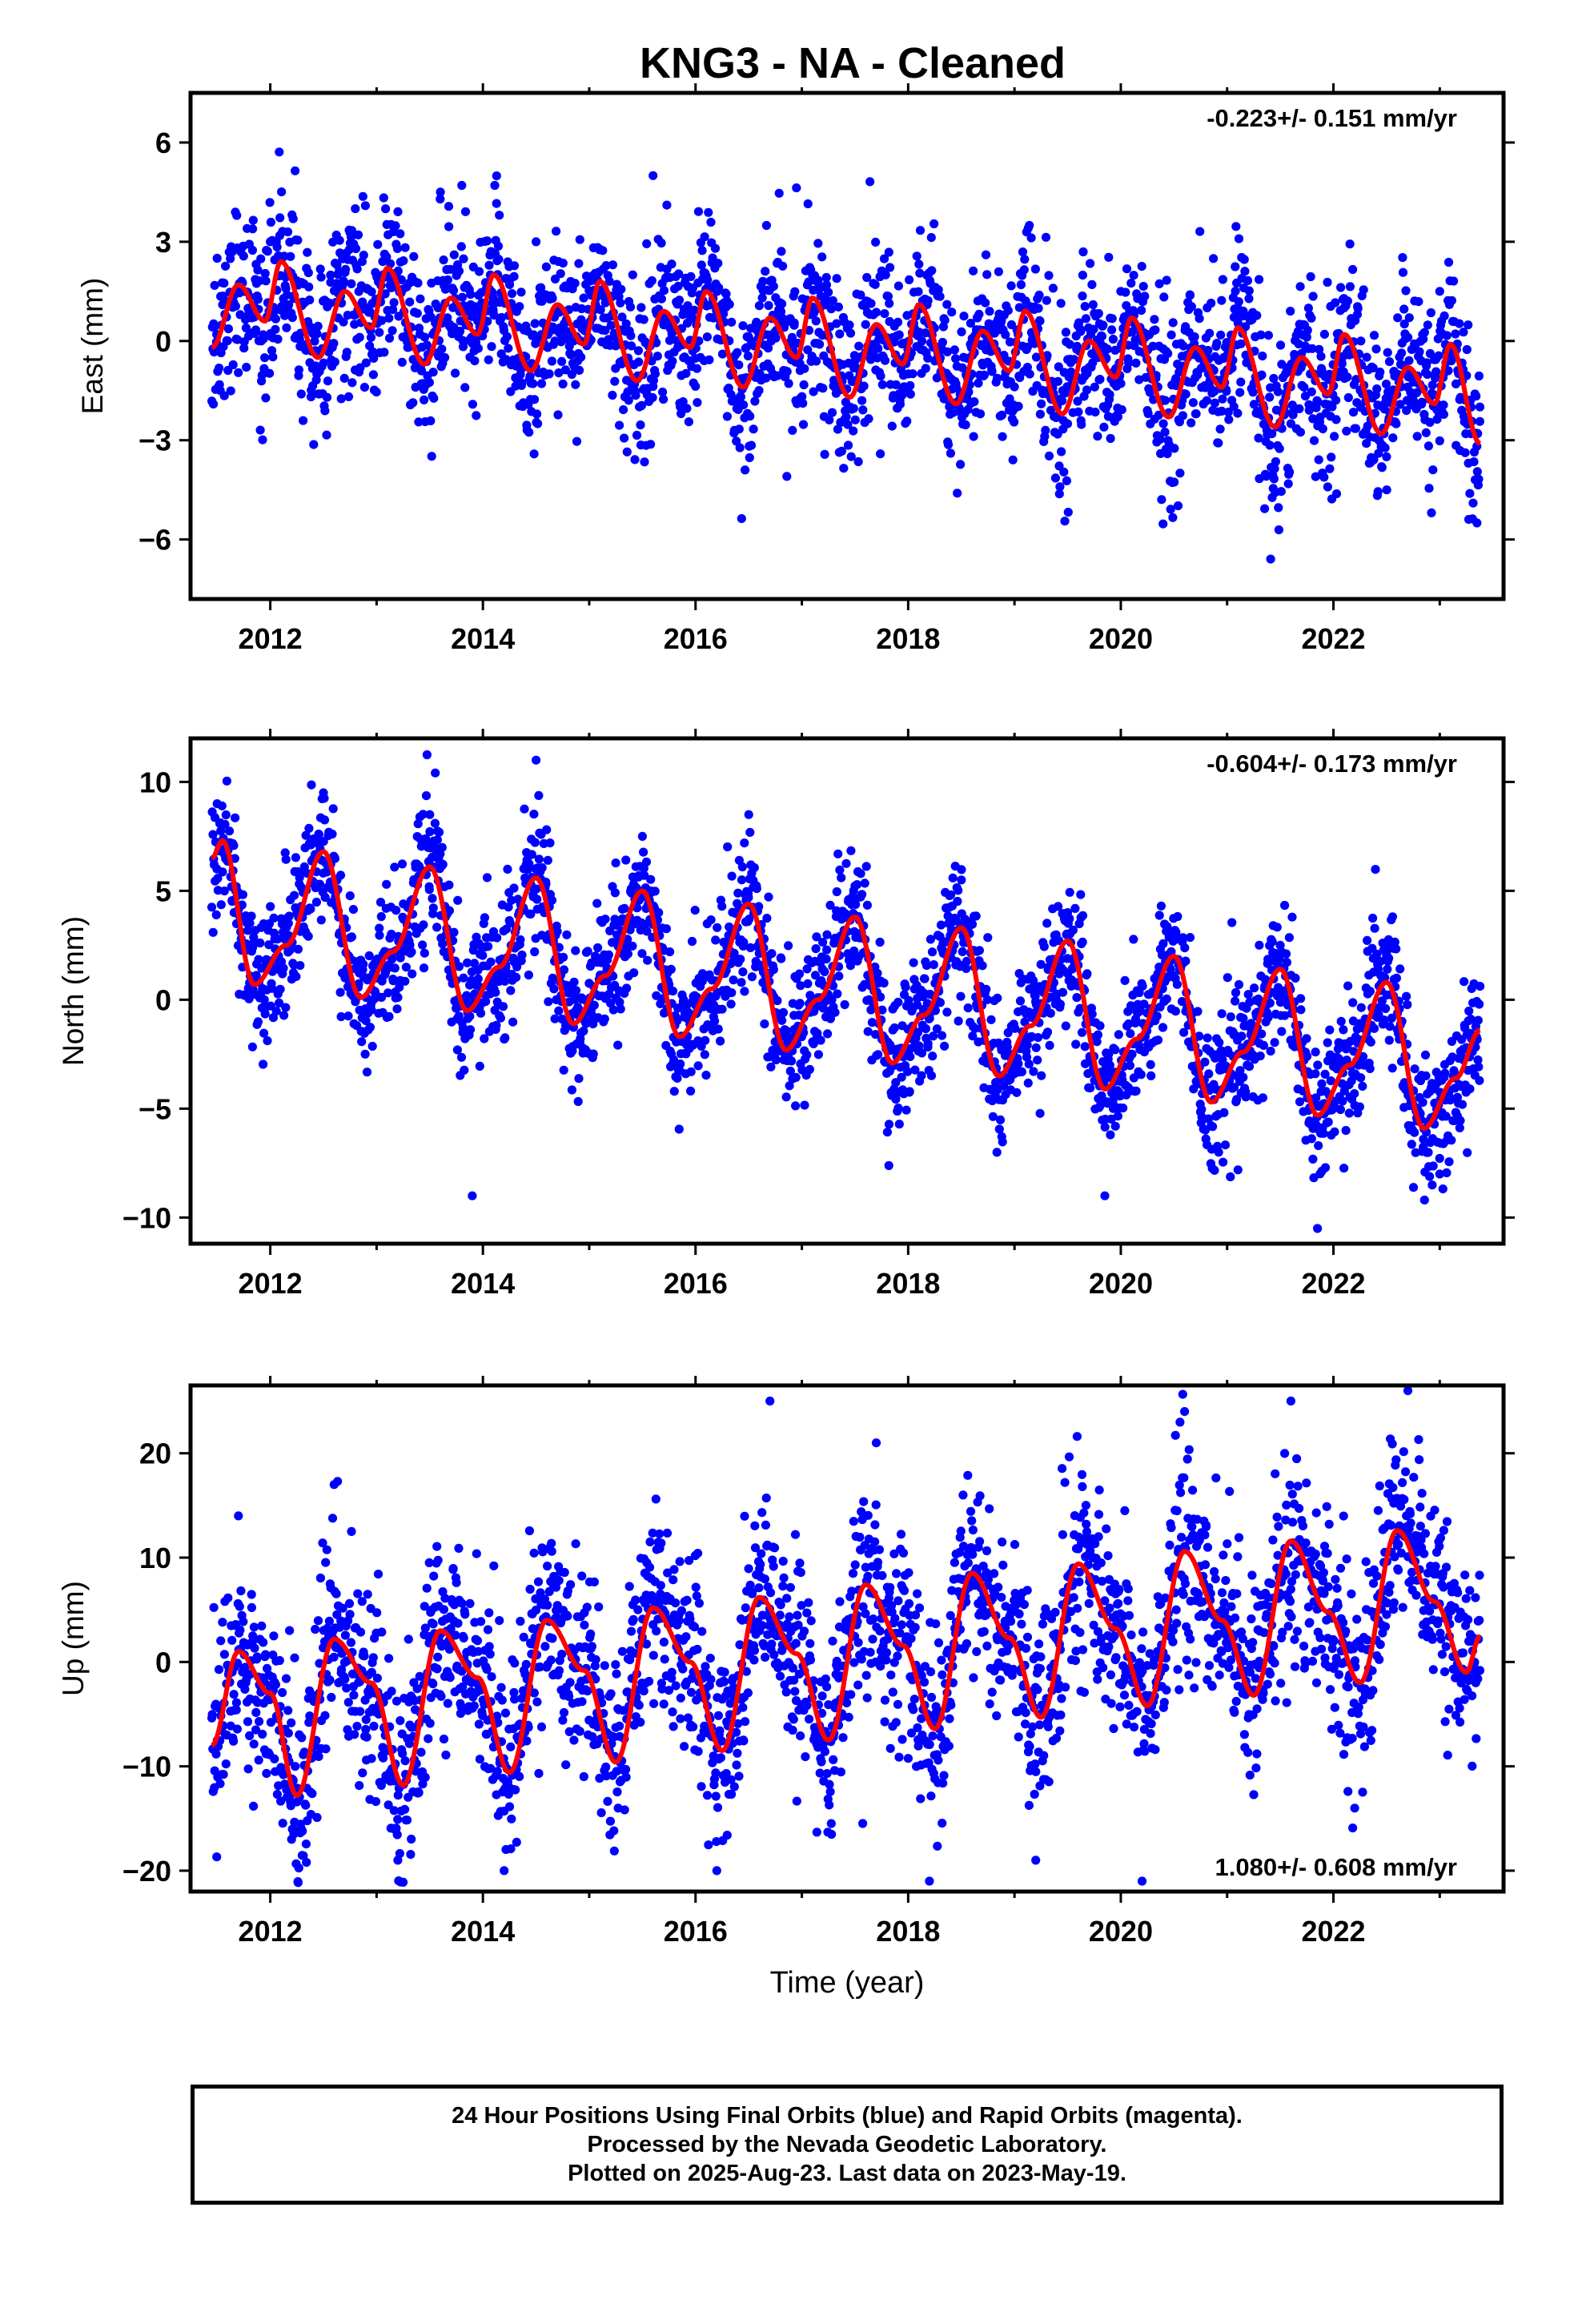  Describe the element at coordinates (1332, 118) in the screenshot. I see `rate-annotation: -0.223+/- 0.151 mm/yr` at that location.